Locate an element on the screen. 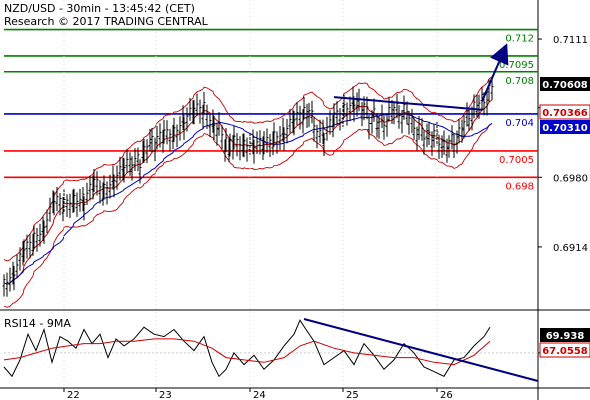 The image size is (590, 400). price-tag-ma_fast is located at coordinates (564, 112).